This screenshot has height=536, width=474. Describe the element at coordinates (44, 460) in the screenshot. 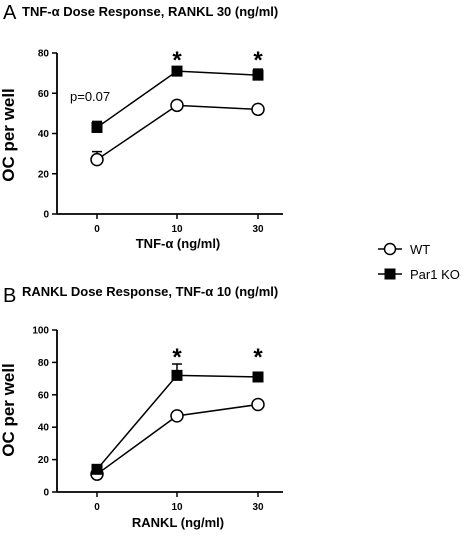

I see `panel-b-ytick-label: 20` at that location.